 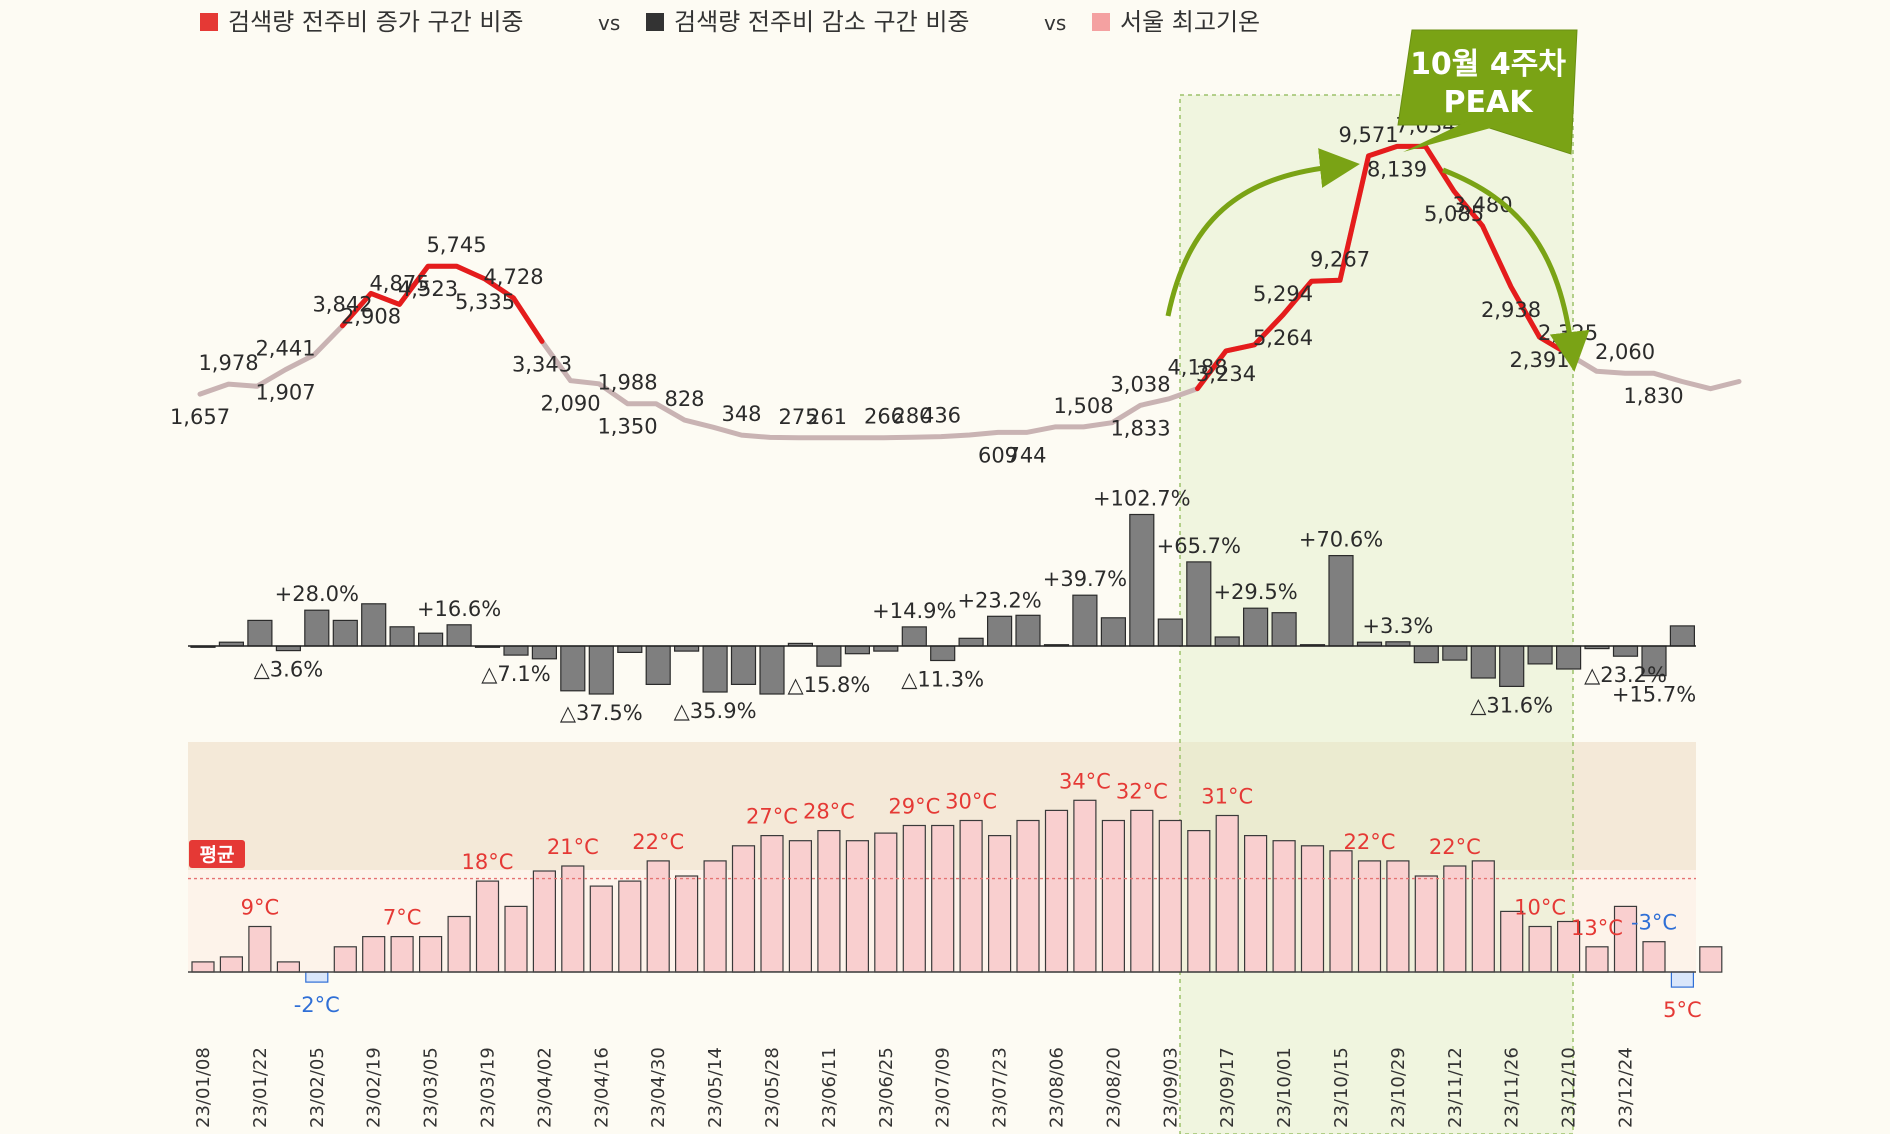 What do you see at coordinates (1140, 384) in the screenshot?
I see `search-volume-label: 3,038` at bounding box center [1140, 384].